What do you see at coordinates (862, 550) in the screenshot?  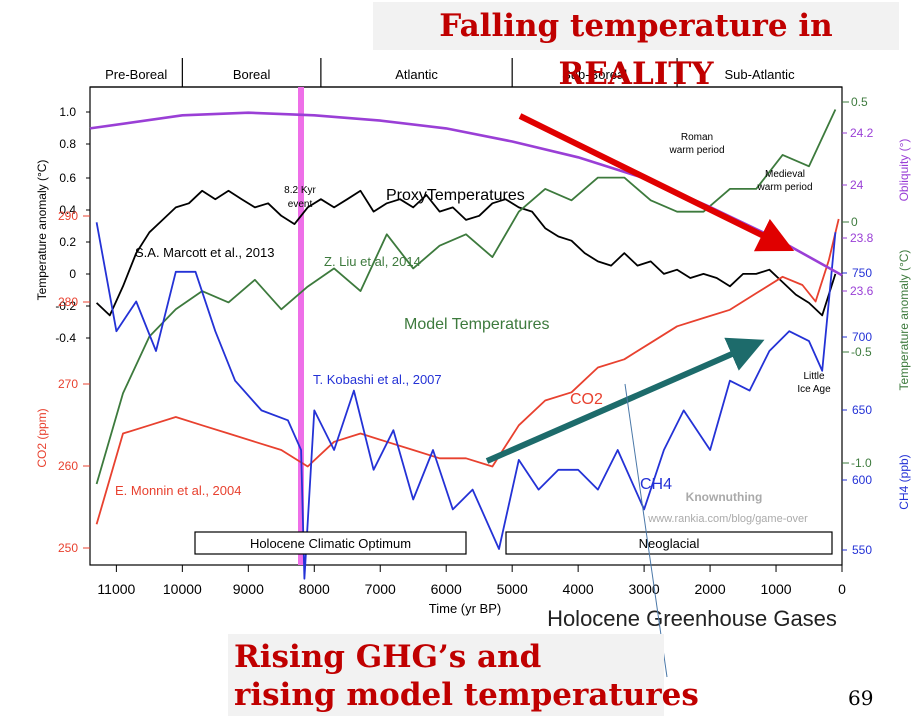 I see `right-ch4-tick-label: 550` at bounding box center [862, 550].